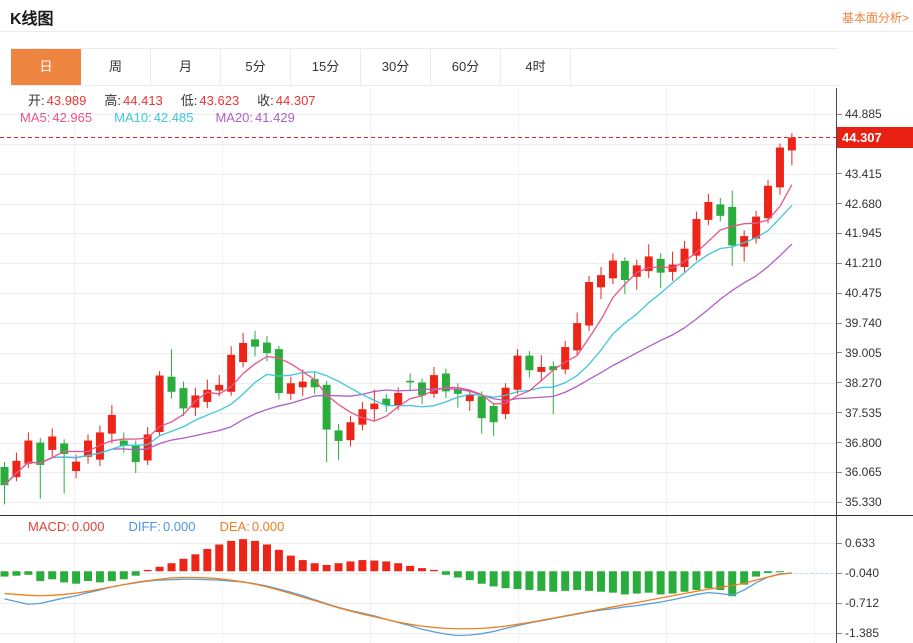 Image resolution: width=913 pixels, height=643 pixels. Describe the element at coordinates (326, 67) in the screenshot. I see `tab-15分: 15分` at that location.